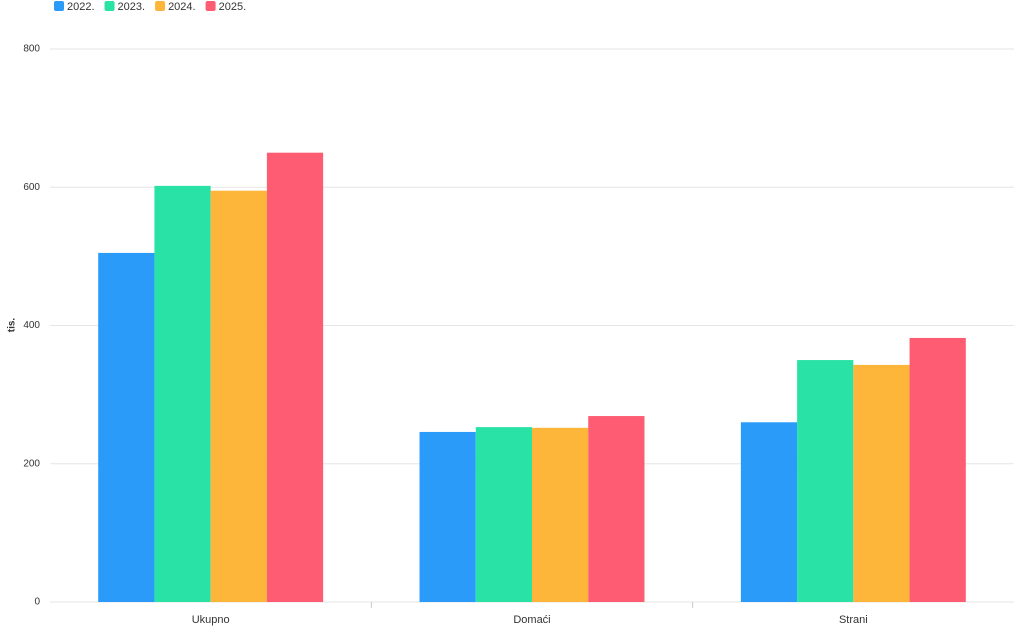 This screenshot has height=636, width=1024. What do you see at coordinates (182, 7) in the screenshot?
I see `legend-label: 2024.` at bounding box center [182, 7].